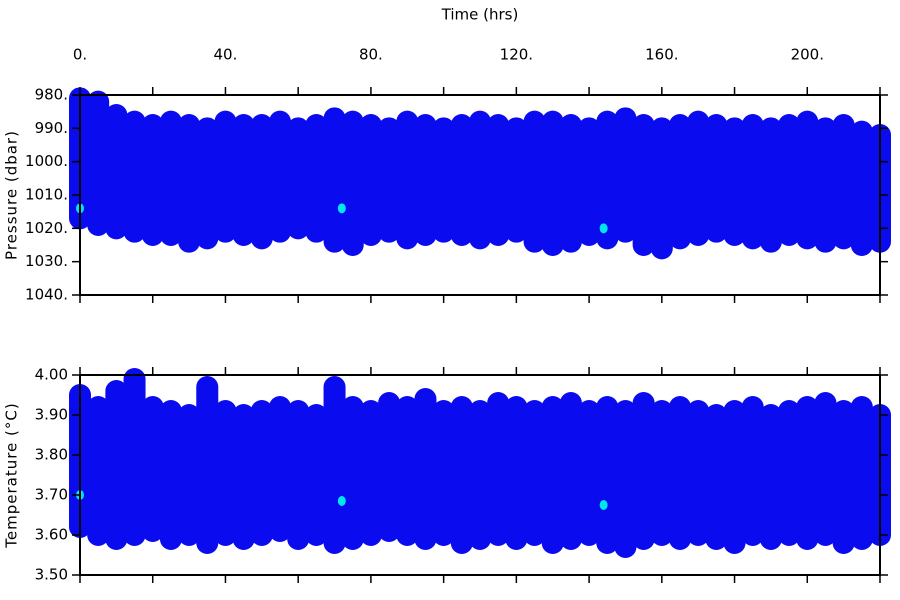  What do you see at coordinates (51, 455) in the screenshot?
I see `y-tick-label: 3.80` at bounding box center [51, 455].